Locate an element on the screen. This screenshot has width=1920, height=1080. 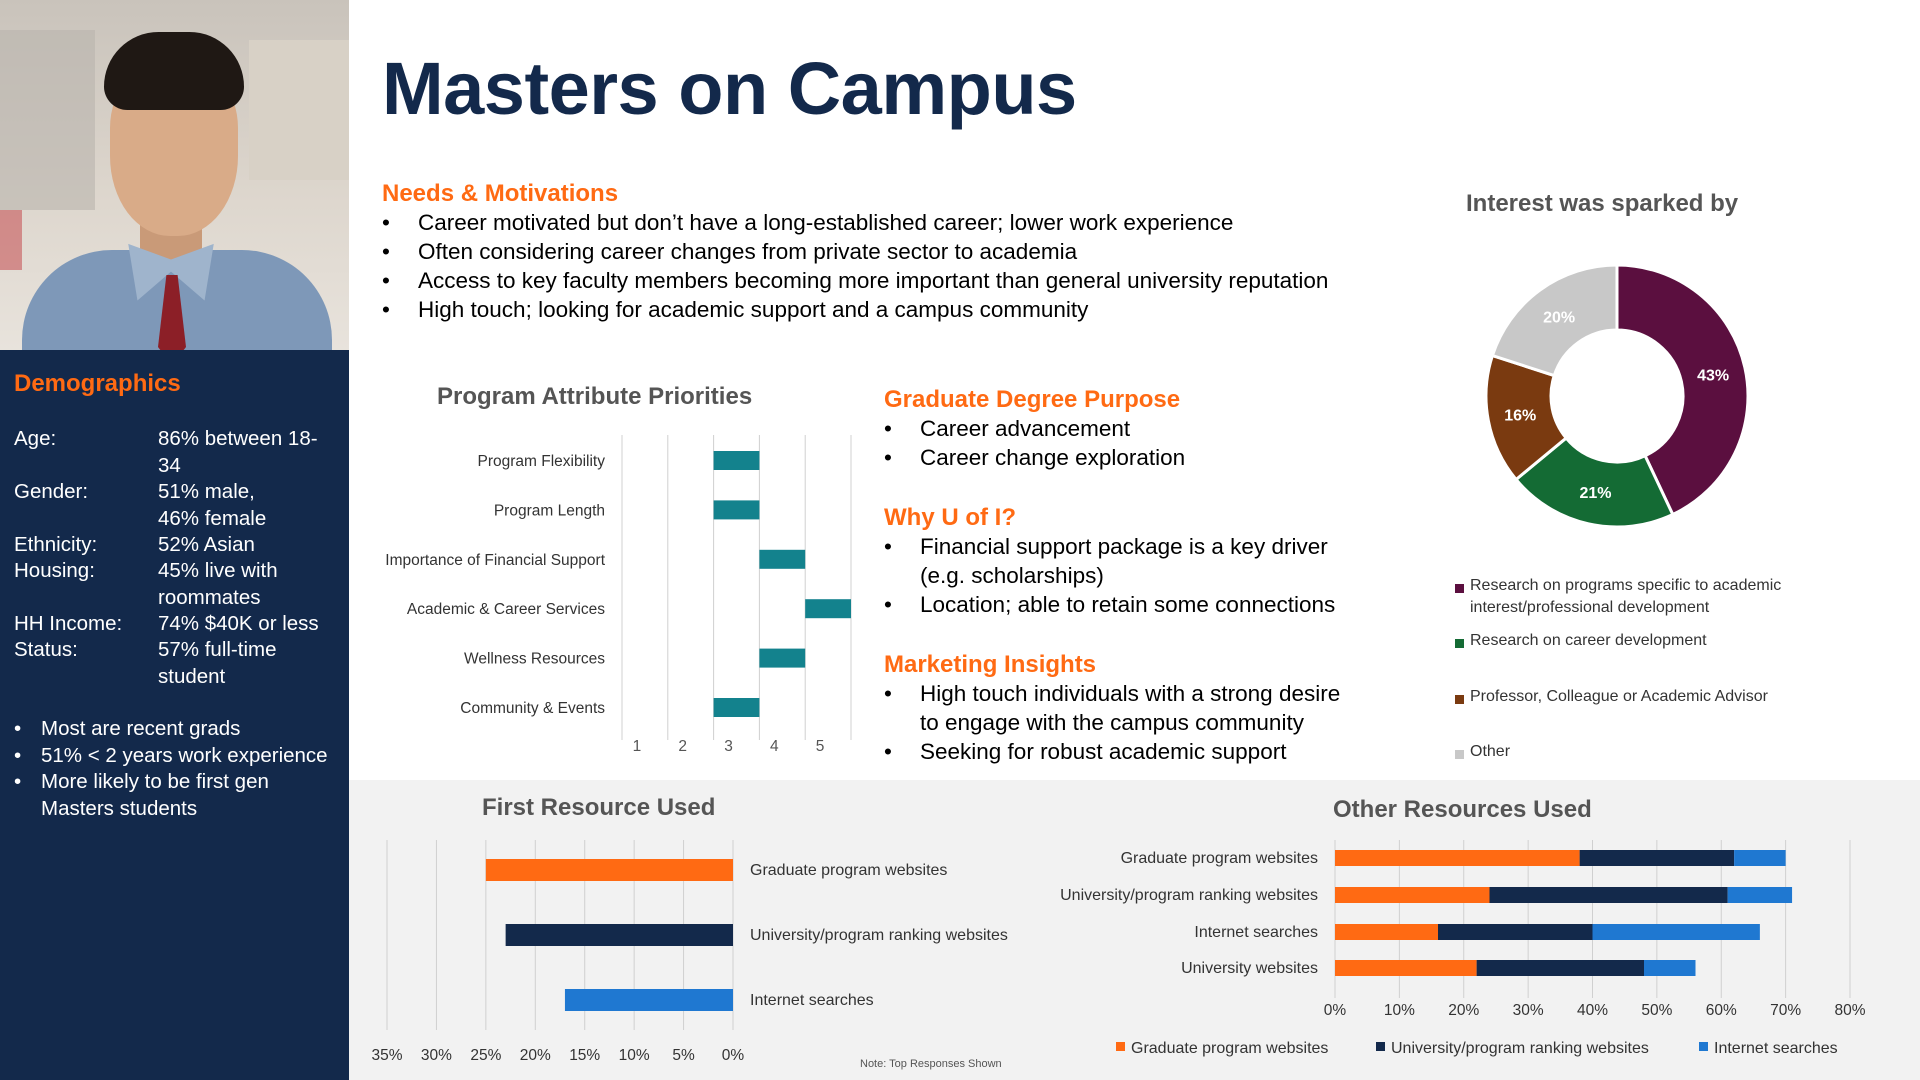
demographic-value: 74% $40K or less is located at coordinates (238, 623).